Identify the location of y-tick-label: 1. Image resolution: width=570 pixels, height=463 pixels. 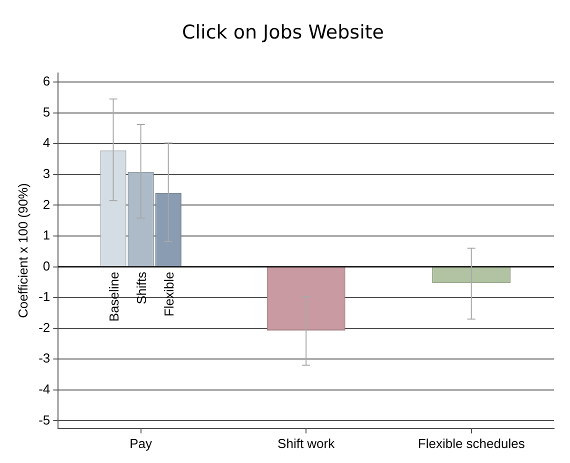
(46, 235).